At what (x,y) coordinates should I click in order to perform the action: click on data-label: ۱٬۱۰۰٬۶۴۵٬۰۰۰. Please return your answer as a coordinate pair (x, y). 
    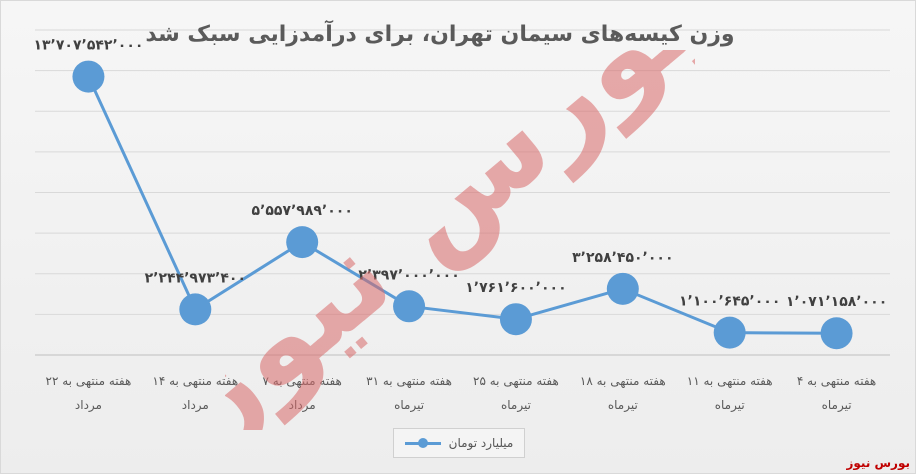
    Looking at the image, I should click on (729, 302).